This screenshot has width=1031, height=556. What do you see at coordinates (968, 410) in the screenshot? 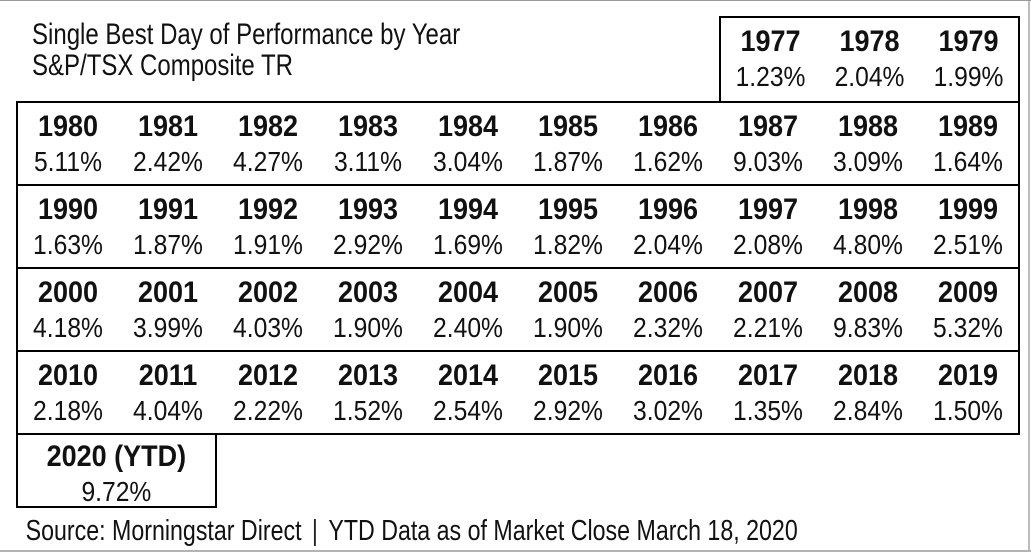
I see `year-value: 1.50%` at bounding box center [968, 410].